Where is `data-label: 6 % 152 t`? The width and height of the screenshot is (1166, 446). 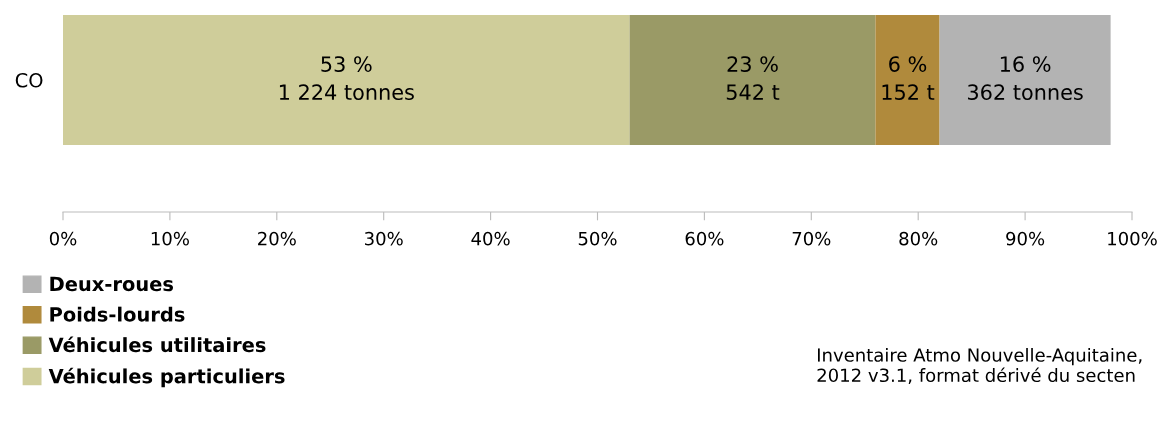 data-label: 6 % 152 t is located at coordinates (908, 78).